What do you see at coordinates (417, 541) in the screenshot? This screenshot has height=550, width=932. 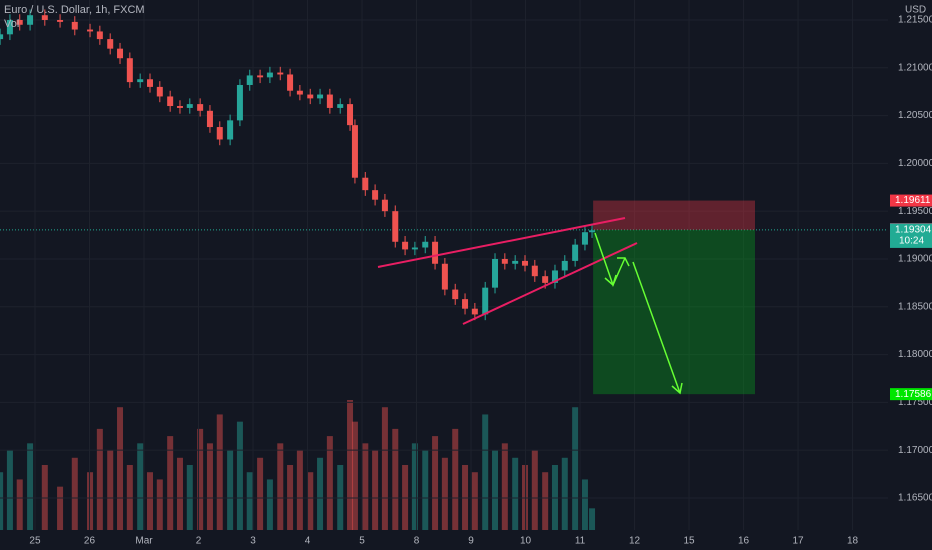 I see `x-tick-label: 8` at bounding box center [417, 541].